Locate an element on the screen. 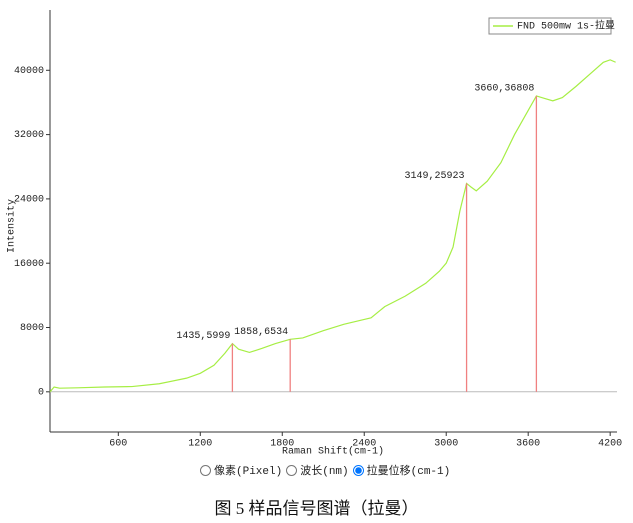 The width and height of the screenshot is (633, 523). mode-label: 波长(nm) is located at coordinates (324, 472).